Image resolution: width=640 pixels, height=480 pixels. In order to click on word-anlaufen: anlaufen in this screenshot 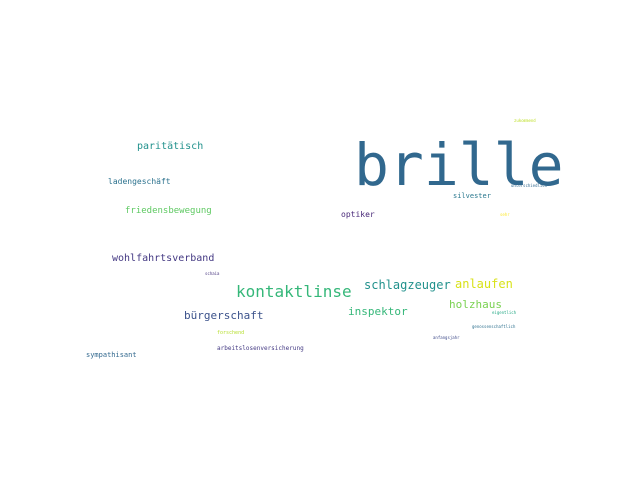, I will do `click(484, 284)`.